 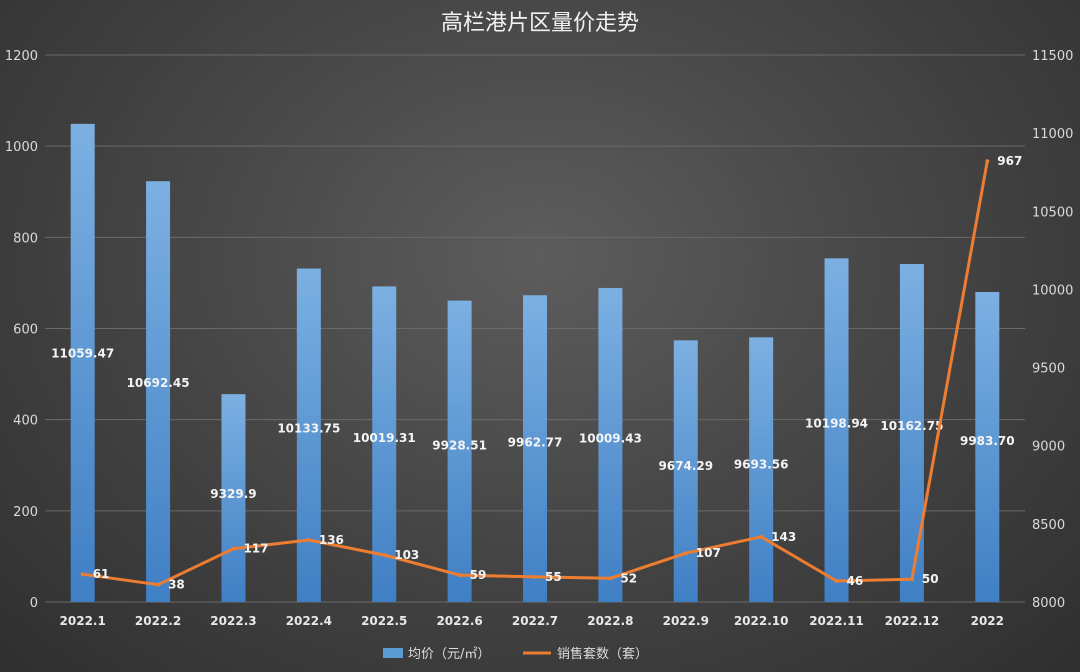 What do you see at coordinates (1052, 56) in the screenshot?
I see `right-tick-label: 11500` at bounding box center [1052, 56].